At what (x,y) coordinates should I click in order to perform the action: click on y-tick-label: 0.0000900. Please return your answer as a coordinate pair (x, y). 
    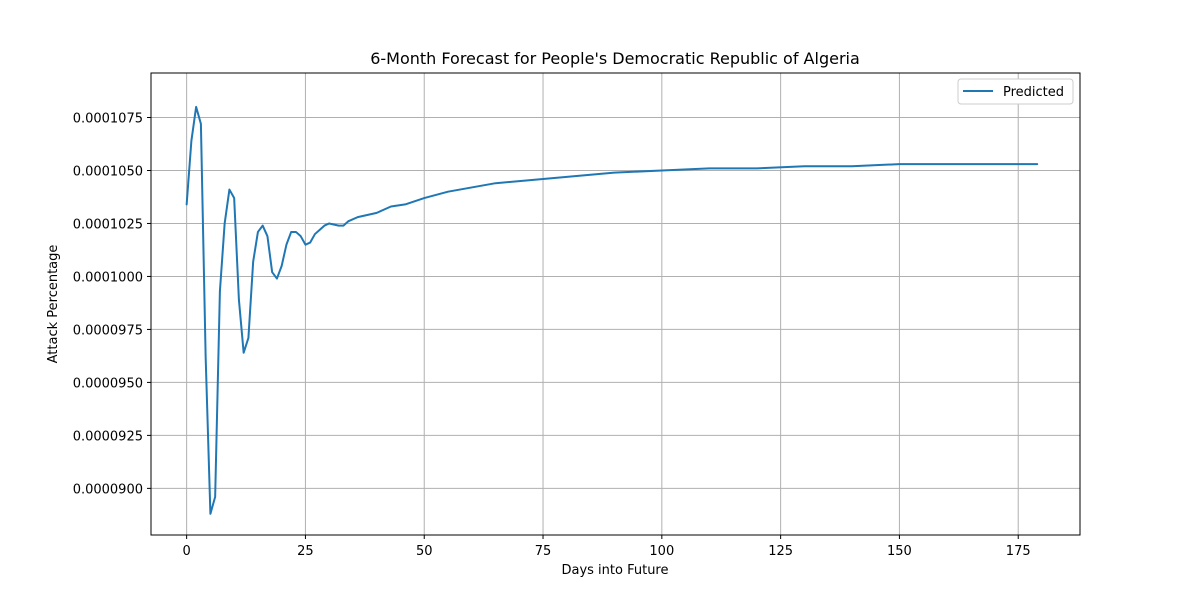
    Looking at the image, I should click on (108, 489).